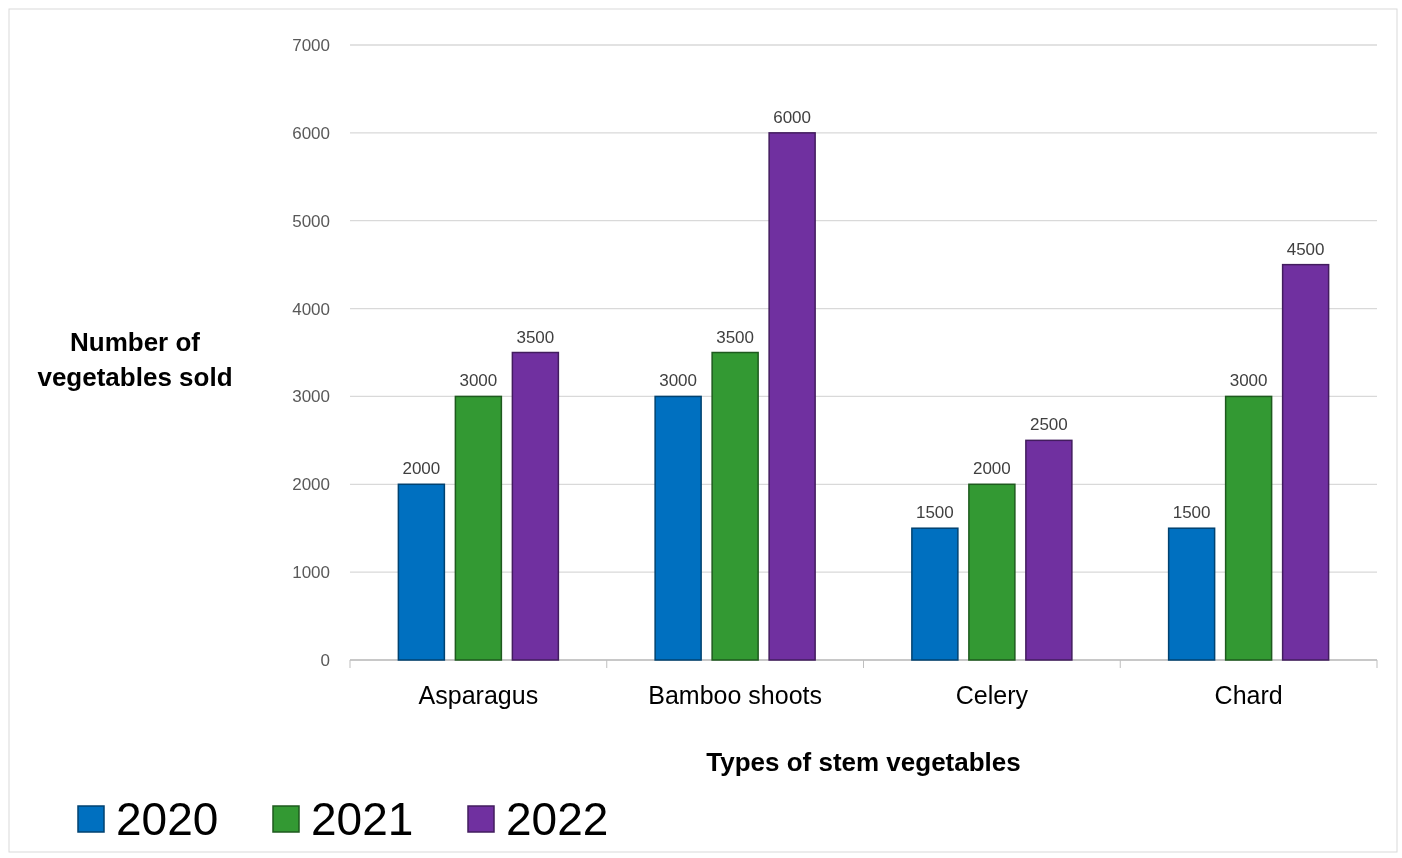 This screenshot has height=858, width=1402. I want to click on y-tick-label: 2000, so click(311, 485).